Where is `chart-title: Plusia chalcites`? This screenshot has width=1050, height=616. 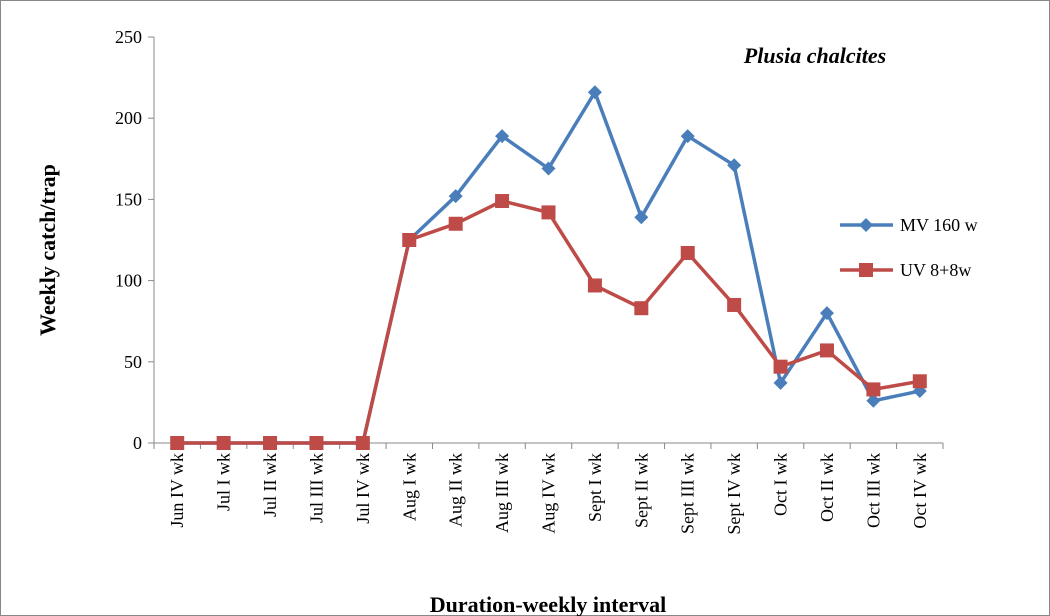 chart-title: Plusia chalcites is located at coordinates (814, 55).